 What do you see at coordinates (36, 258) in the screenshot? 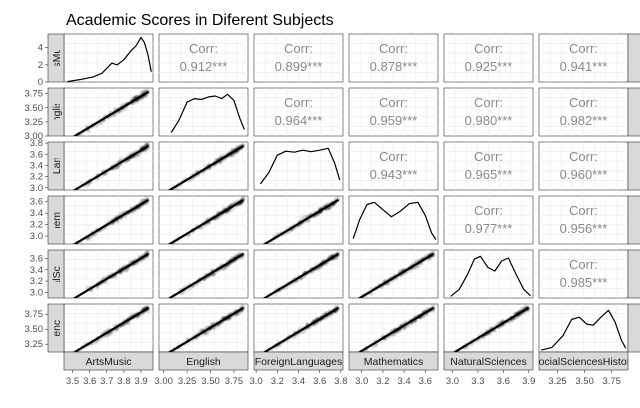
I see `y-tick-label: 3.6` at bounding box center [36, 258].